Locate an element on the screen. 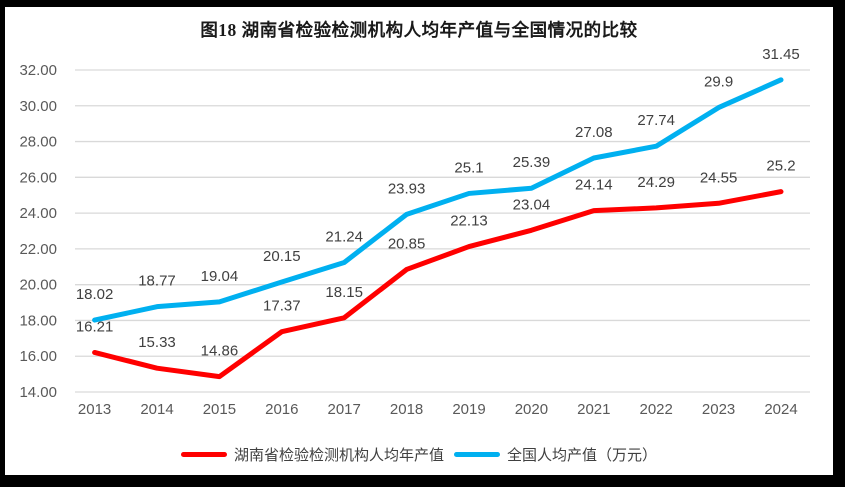  data-label: 24.55 is located at coordinates (719, 177).